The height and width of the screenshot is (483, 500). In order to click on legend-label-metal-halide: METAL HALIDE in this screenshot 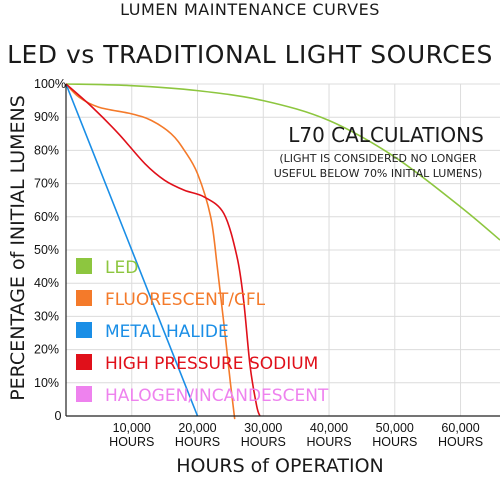, I will do `click(167, 332)`.